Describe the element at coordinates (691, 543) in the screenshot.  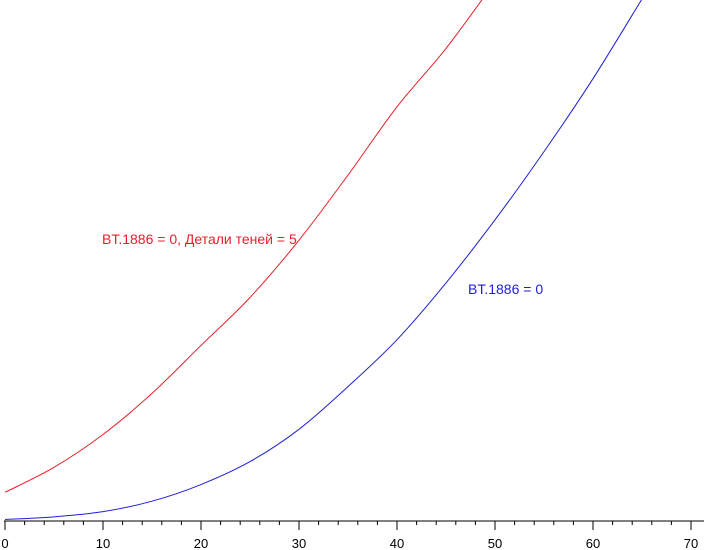
I see `x-tick-label: 70` at that location.